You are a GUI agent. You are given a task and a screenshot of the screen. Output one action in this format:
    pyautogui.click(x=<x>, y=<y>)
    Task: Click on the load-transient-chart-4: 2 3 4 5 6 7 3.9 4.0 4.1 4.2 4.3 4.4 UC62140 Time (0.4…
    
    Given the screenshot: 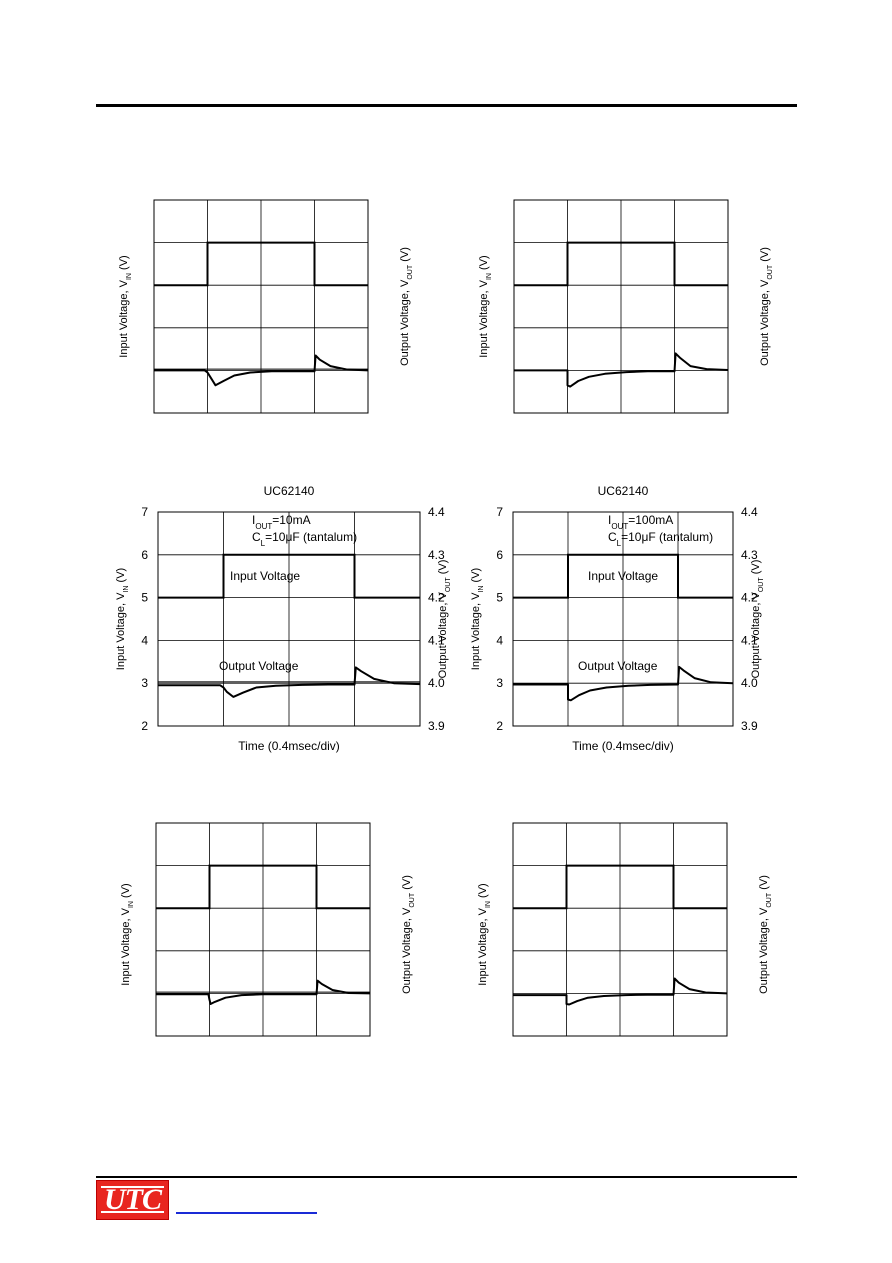 What is the action you would take?
    pyautogui.click(x=617, y=618)
    